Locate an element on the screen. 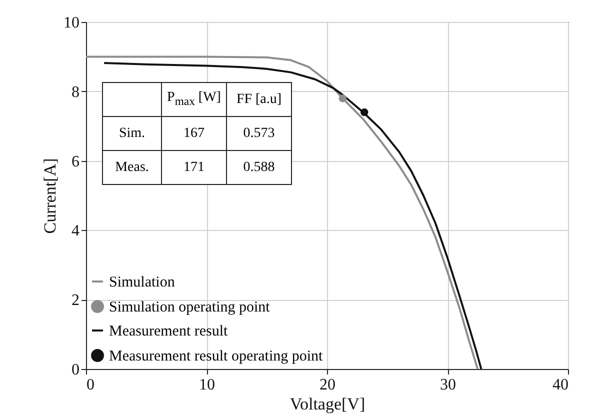 This screenshot has height=416, width=590. x-tick-label: 10 is located at coordinates (207, 385).